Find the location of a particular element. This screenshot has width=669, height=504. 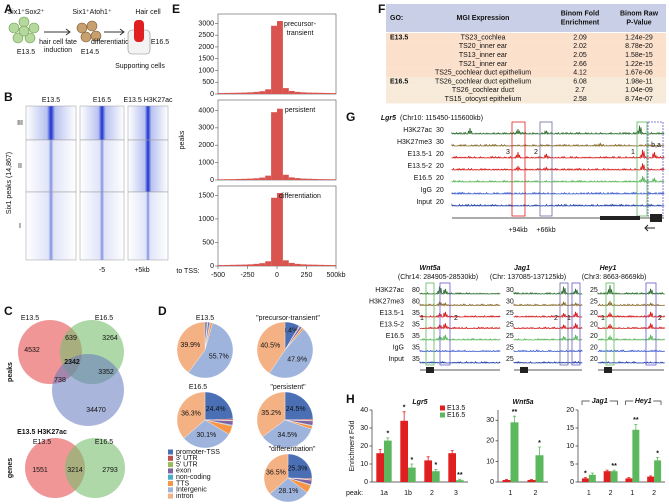

hair-cell is located at coordinates (139, 31).